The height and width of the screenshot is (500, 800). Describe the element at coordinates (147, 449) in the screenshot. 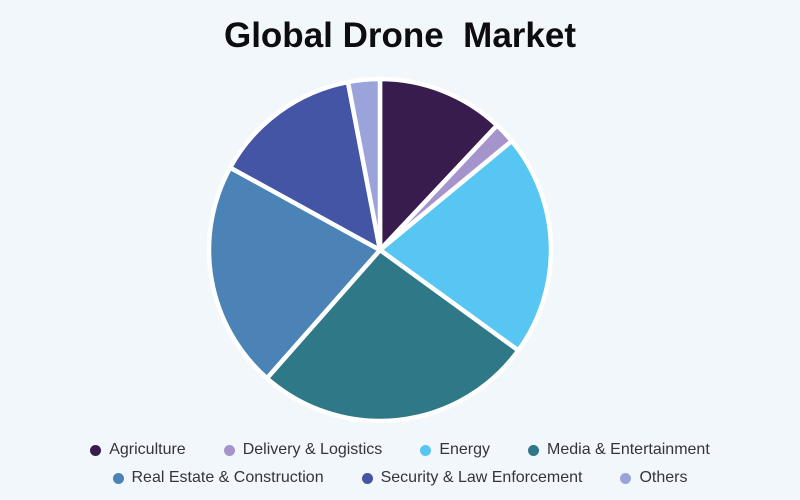

I see `legend-label-agriculture: Agriculture` at that location.